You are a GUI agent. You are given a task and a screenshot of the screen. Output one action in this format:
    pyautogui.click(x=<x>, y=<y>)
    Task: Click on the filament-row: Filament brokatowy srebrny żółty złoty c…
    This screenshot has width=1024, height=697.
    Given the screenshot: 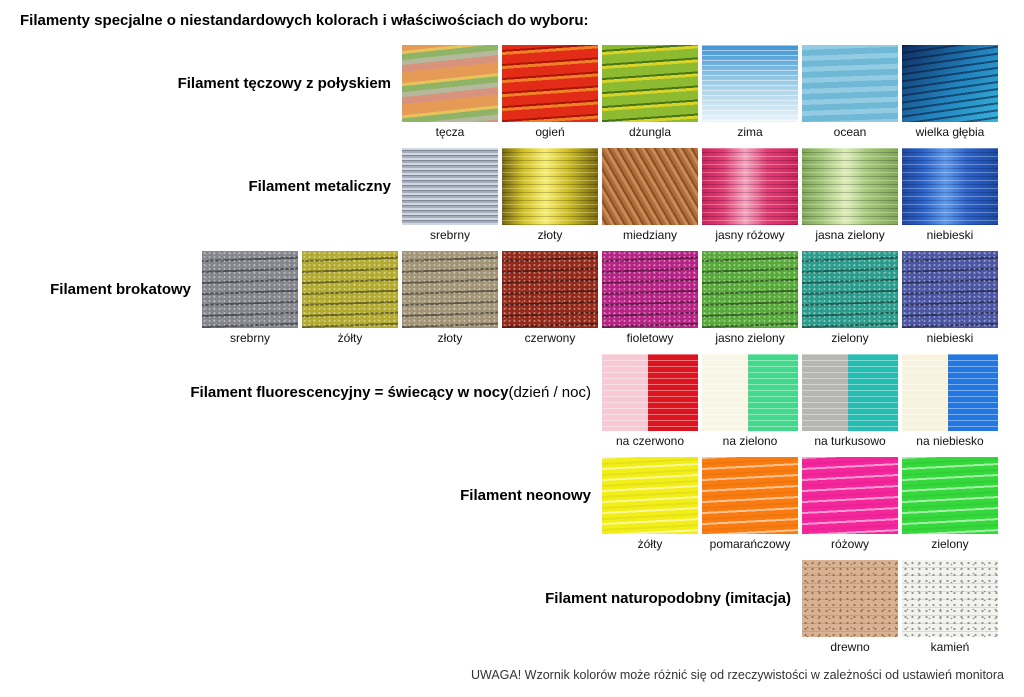 What is the action you would take?
    pyautogui.click(x=499, y=298)
    